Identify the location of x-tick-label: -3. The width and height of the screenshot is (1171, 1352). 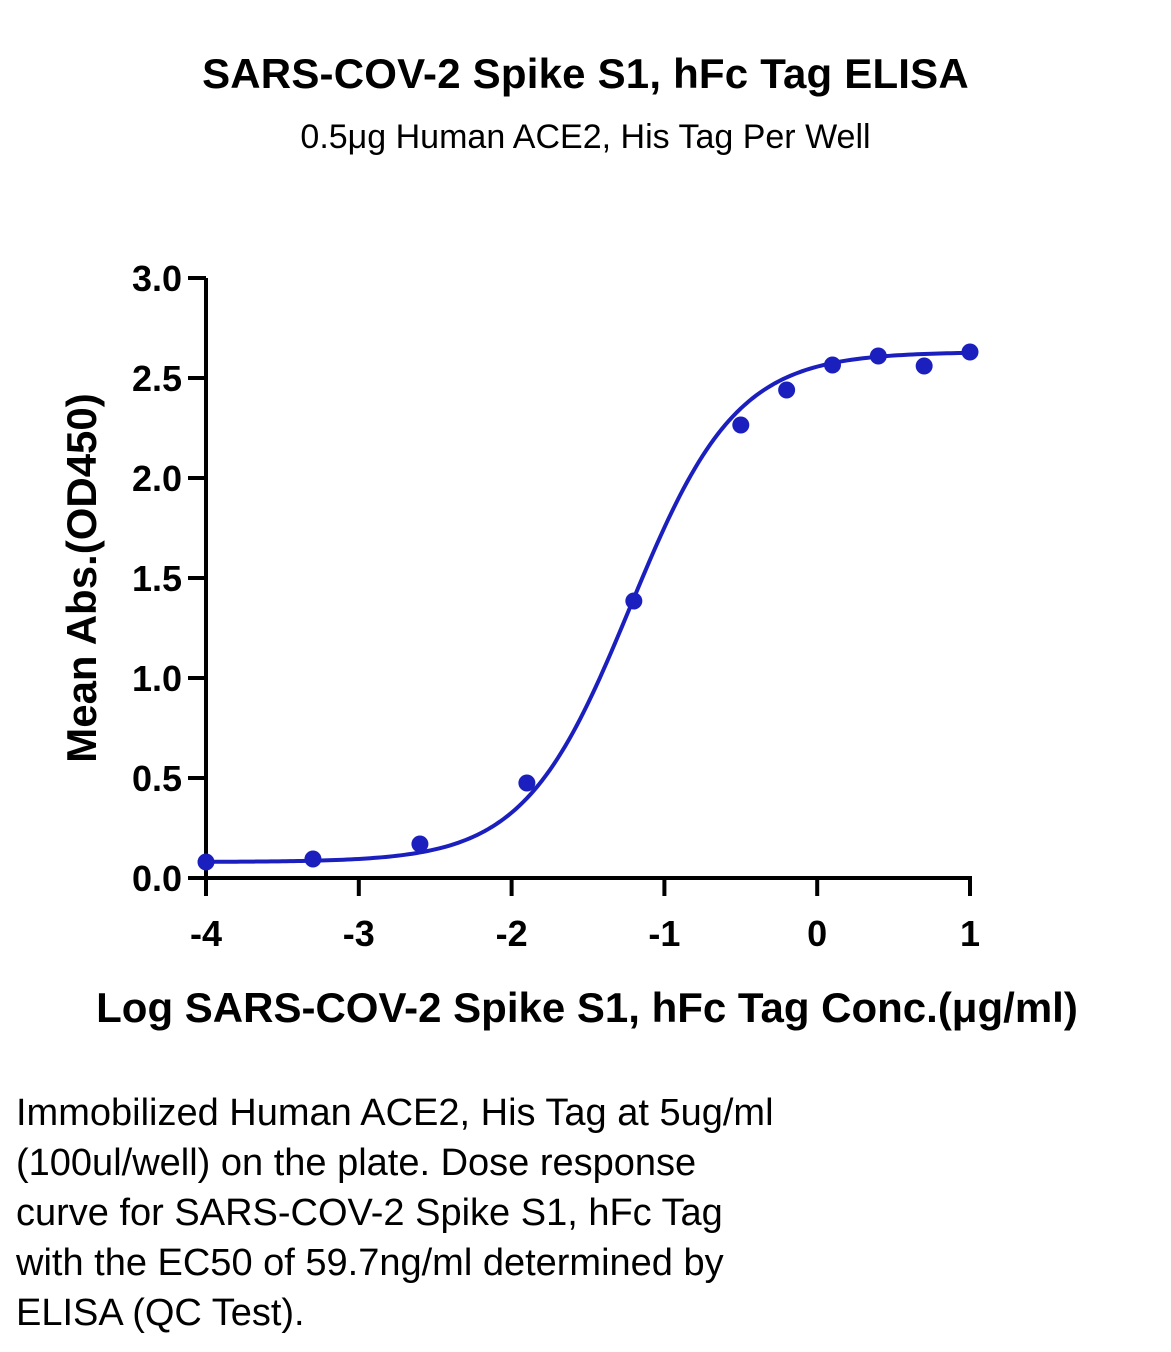
(359, 933).